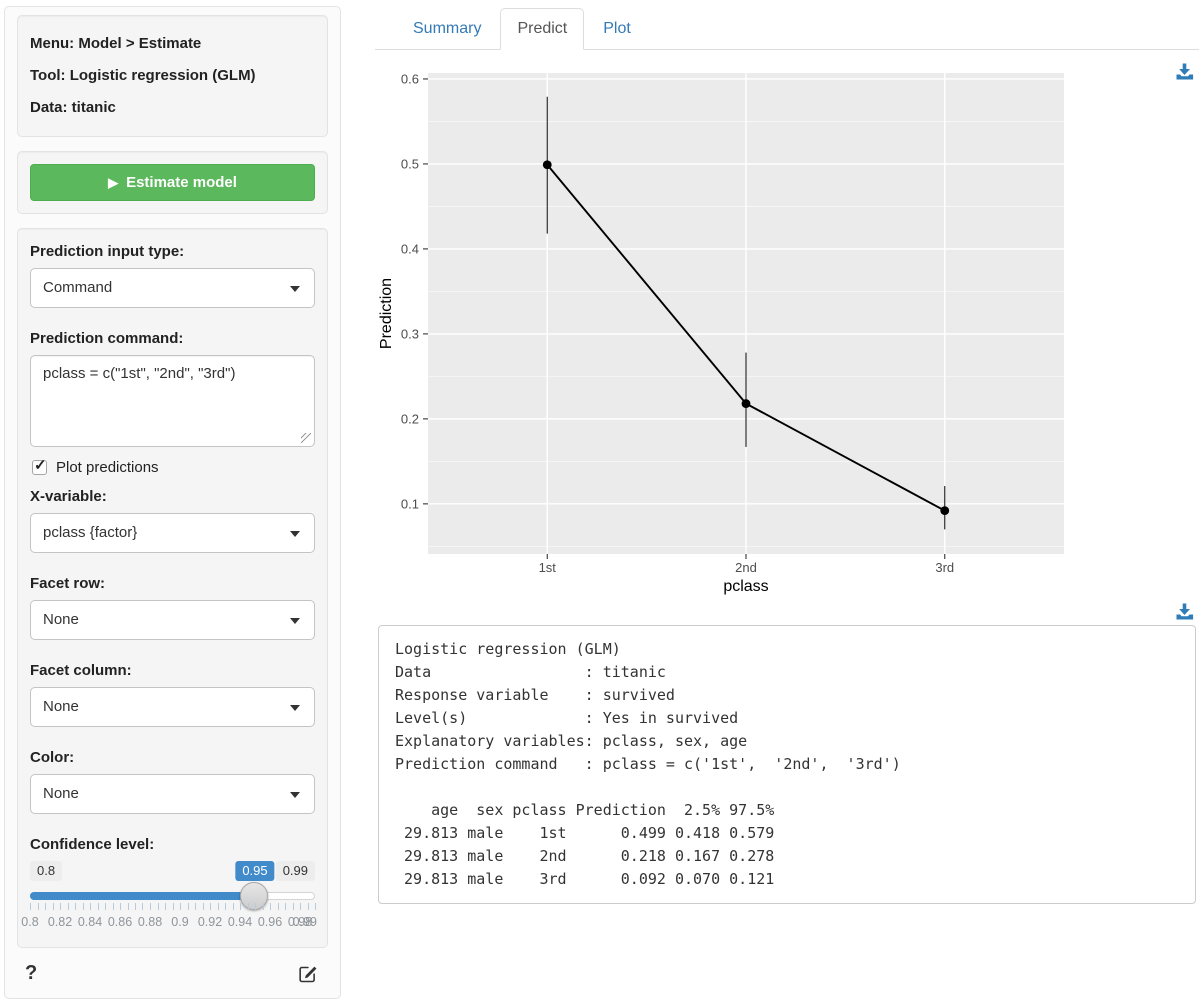 The width and height of the screenshot is (1199, 1003). What do you see at coordinates (254, 896) in the screenshot?
I see `slider-handle` at bounding box center [254, 896].